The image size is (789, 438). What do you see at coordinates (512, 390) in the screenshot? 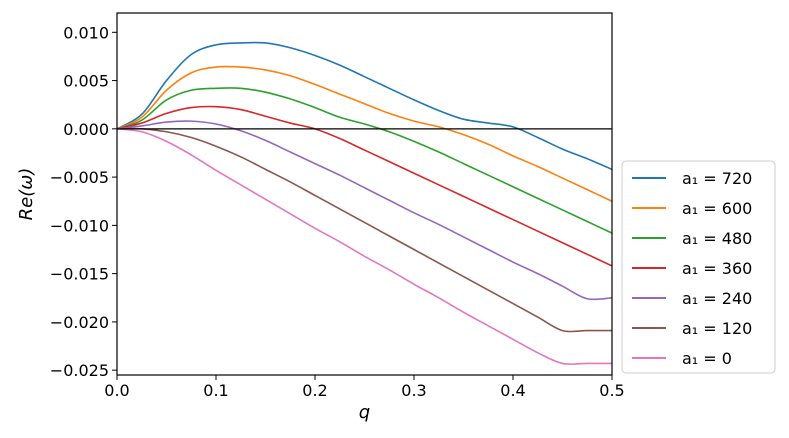
I see `x-tick-label: 0.4` at bounding box center [512, 390].